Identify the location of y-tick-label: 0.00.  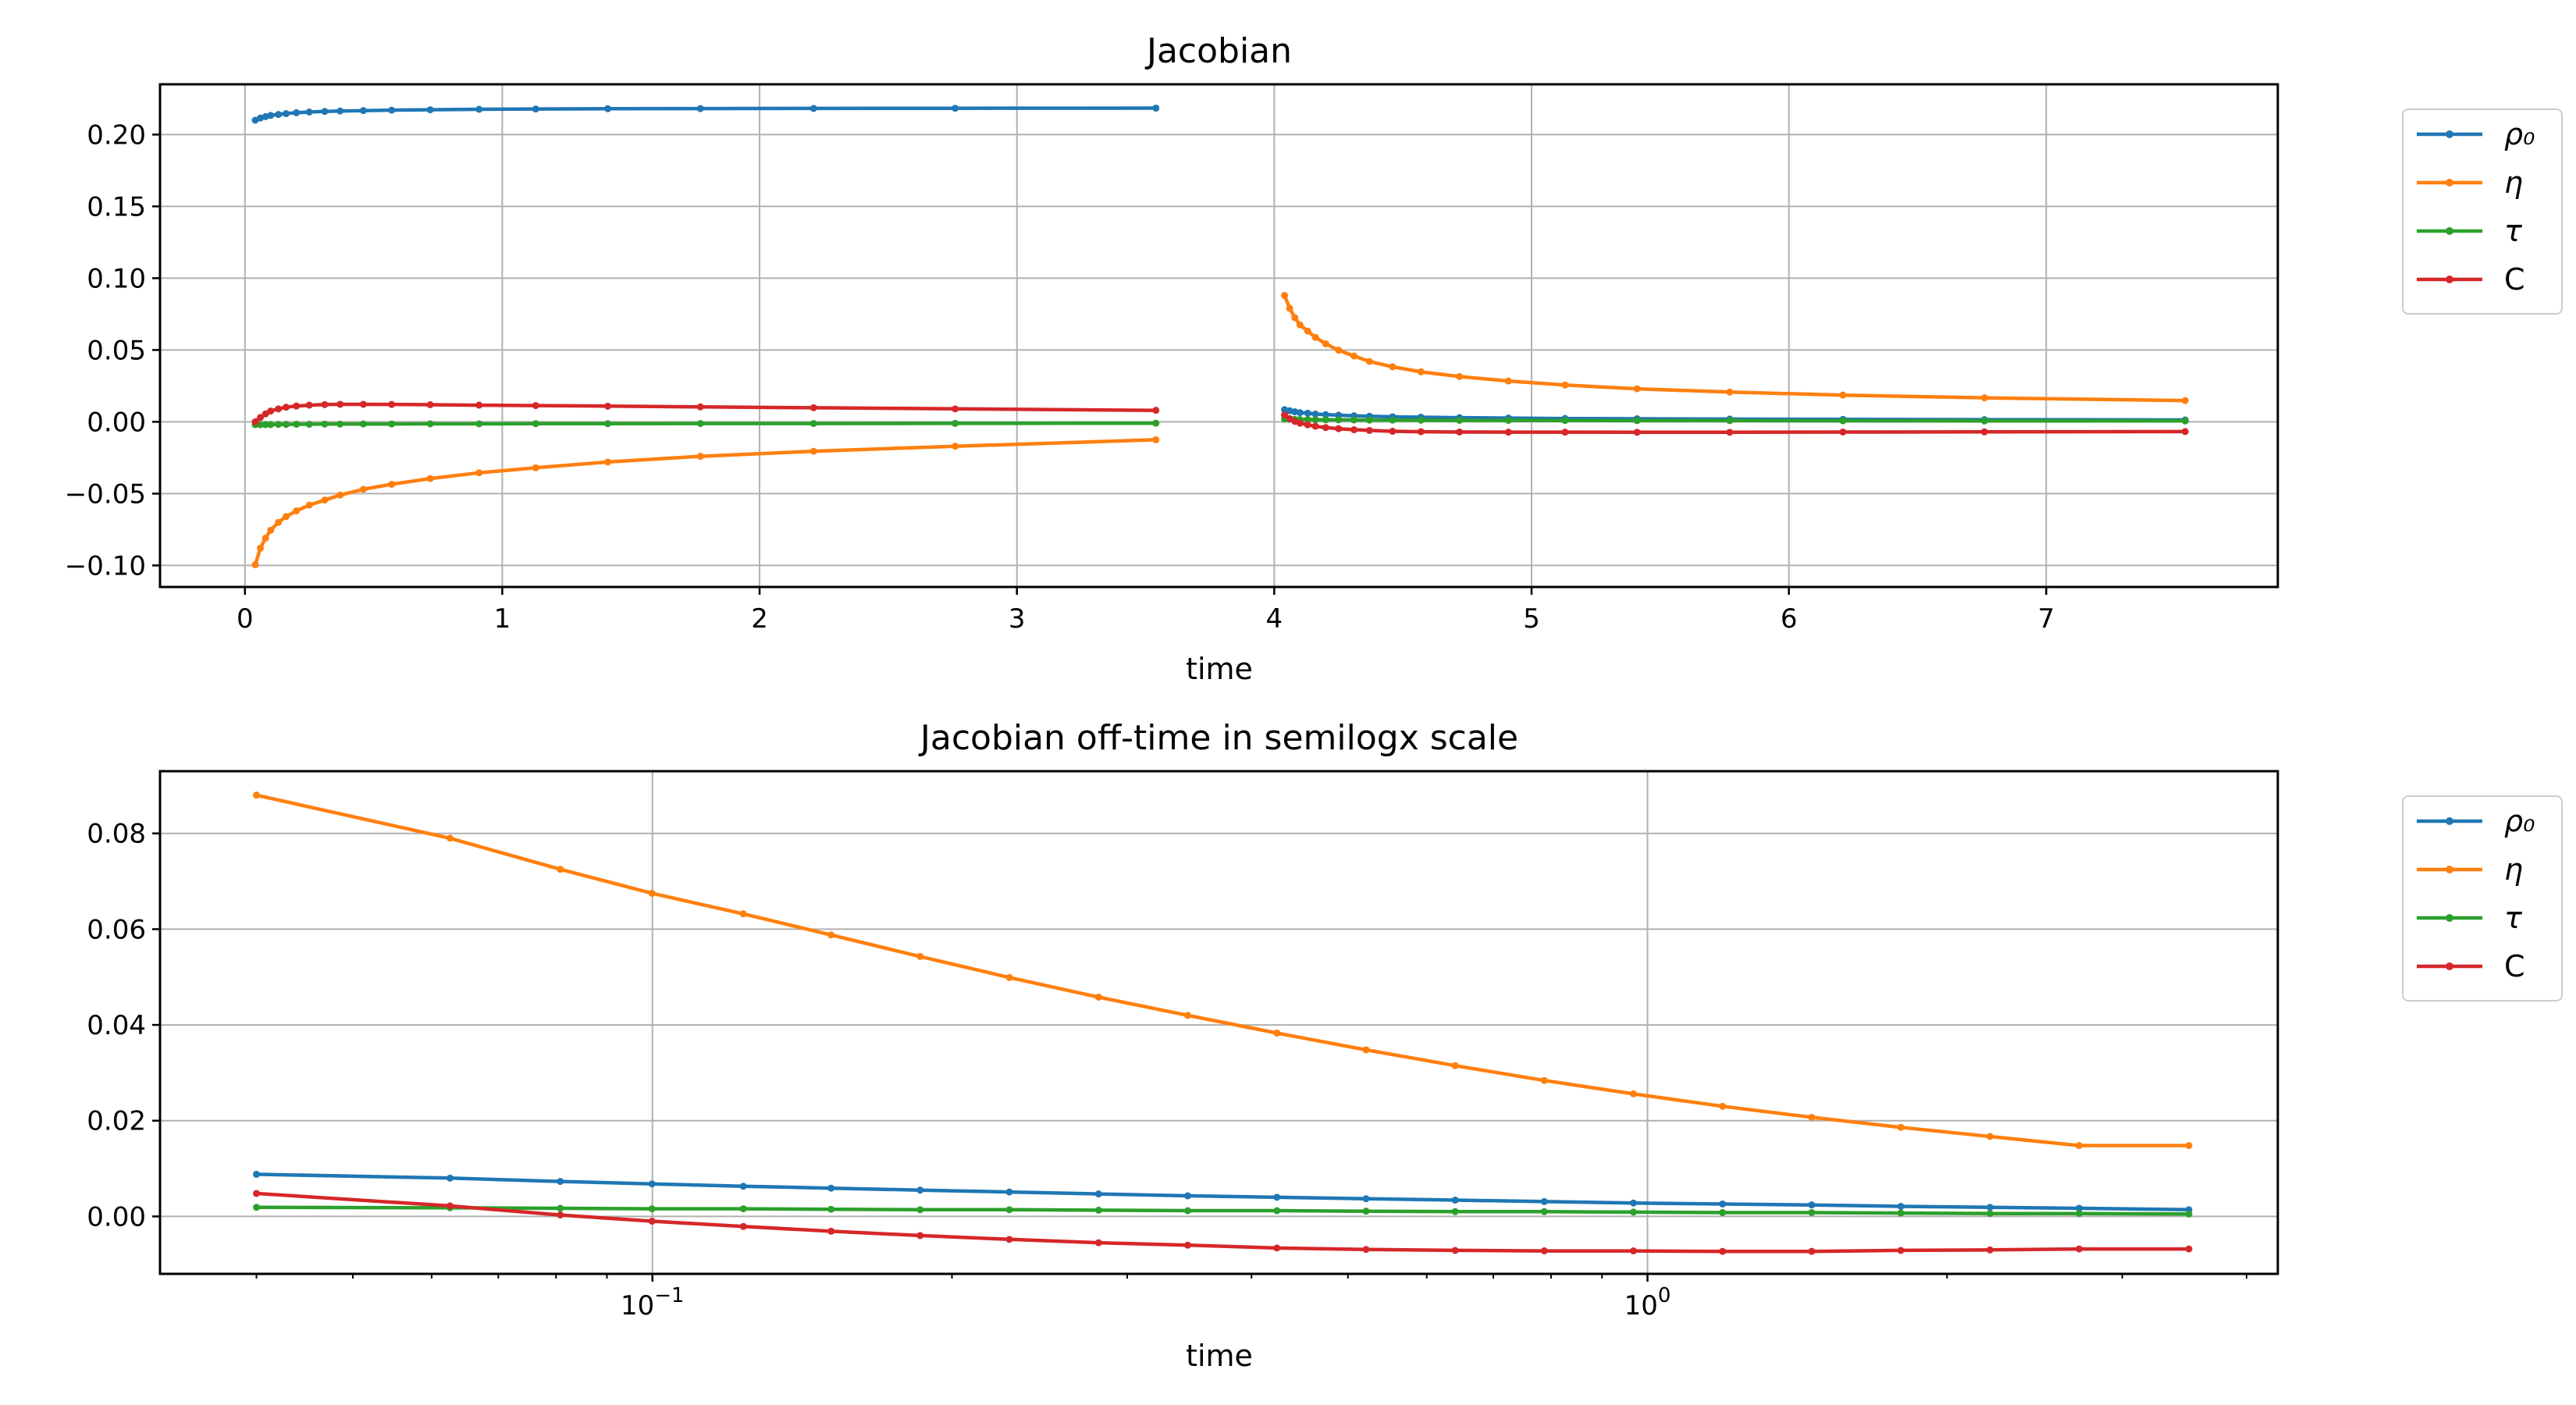
(116, 422).